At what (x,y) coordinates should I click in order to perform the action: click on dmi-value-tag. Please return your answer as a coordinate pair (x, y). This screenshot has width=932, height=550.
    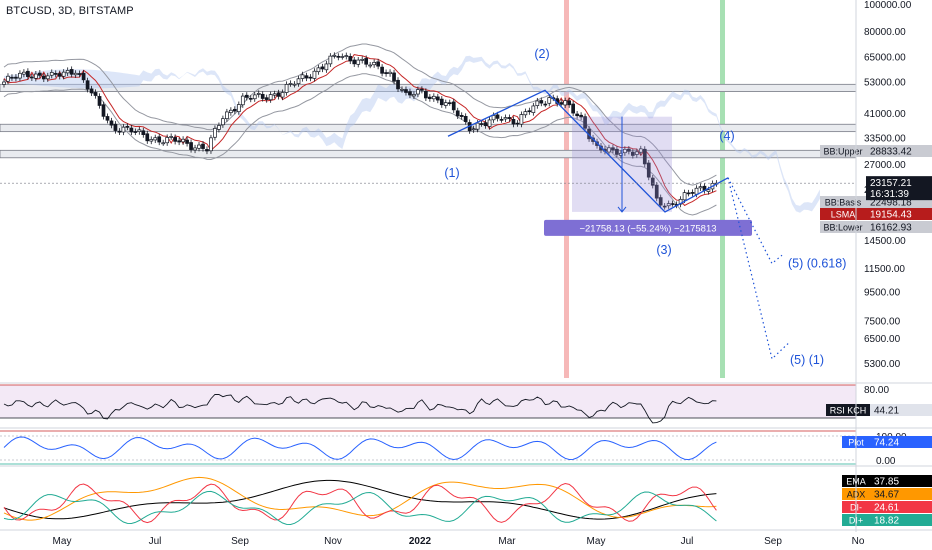
    Looking at the image, I should click on (901, 481).